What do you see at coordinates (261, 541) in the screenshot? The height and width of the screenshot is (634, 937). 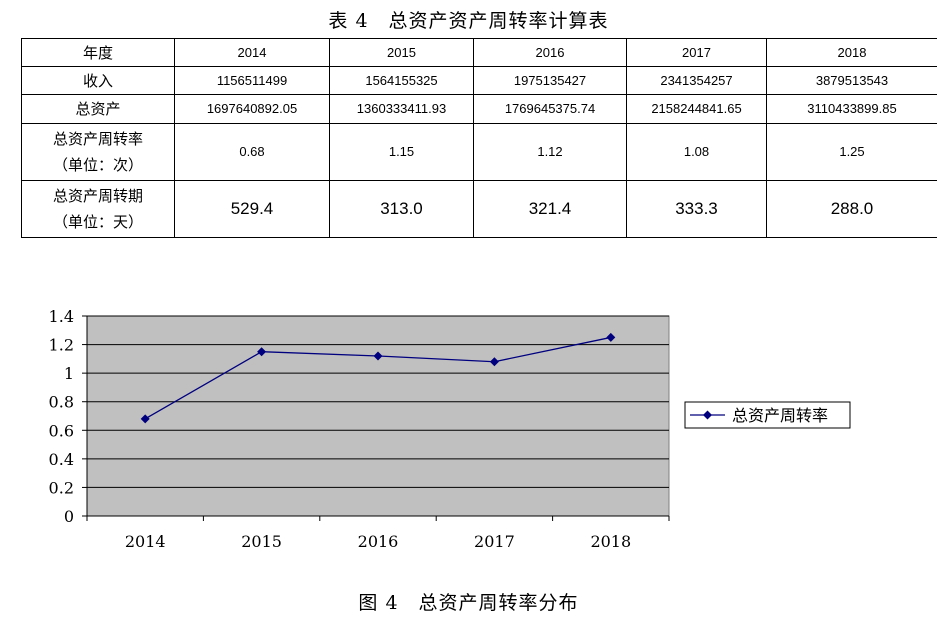 I see `x-tick-label: 2015` at bounding box center [261, 541].